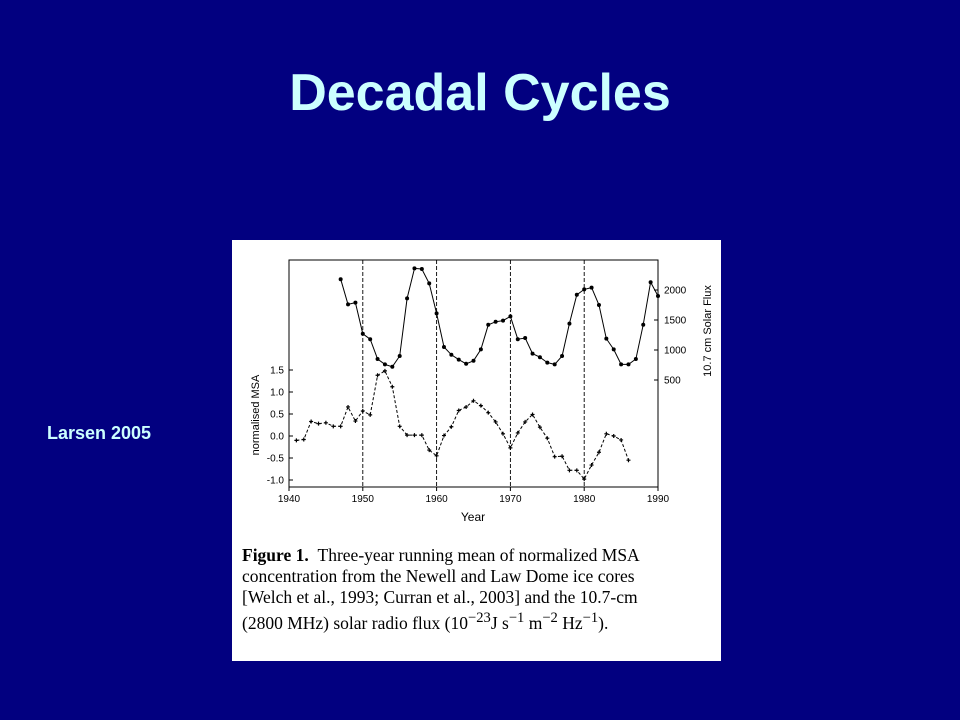 The width and height of the screenshot is (960, 720). I want to click on caption-line-4-text: (2800 MHz) solar radio flux (10, so click(355, 622).